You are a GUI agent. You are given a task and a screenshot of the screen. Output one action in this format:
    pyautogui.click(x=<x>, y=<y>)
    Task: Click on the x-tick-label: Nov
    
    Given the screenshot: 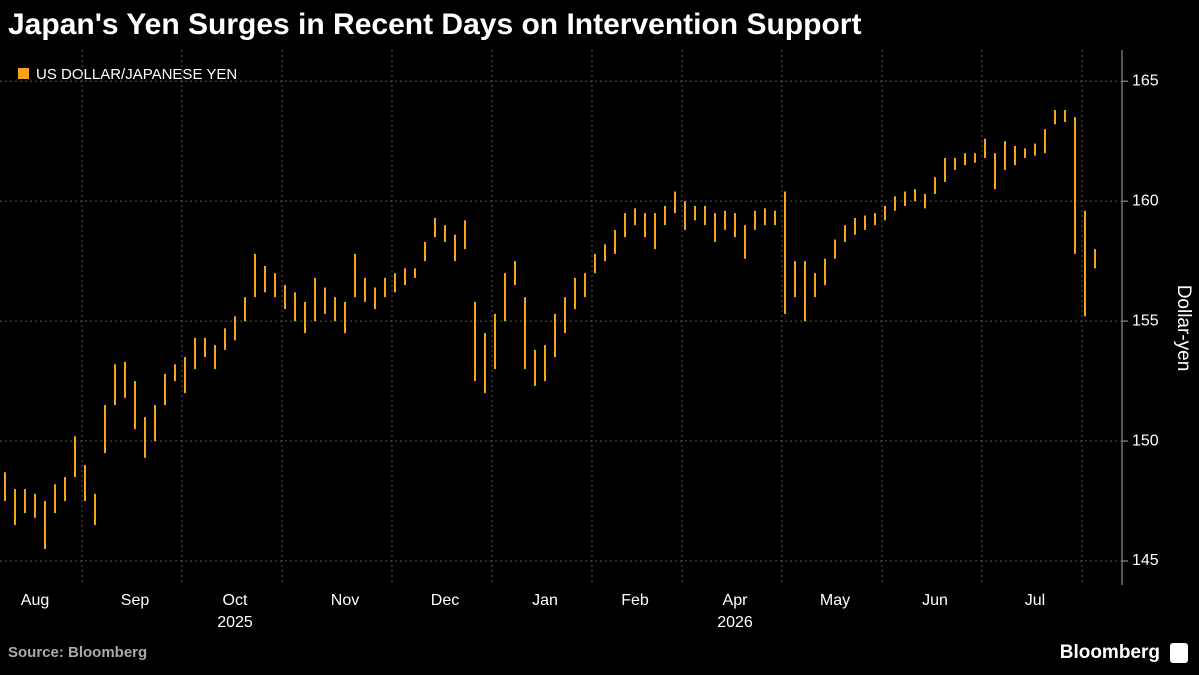 What is the action you would take?
    pyautogui.click(x=345, y=600)
    